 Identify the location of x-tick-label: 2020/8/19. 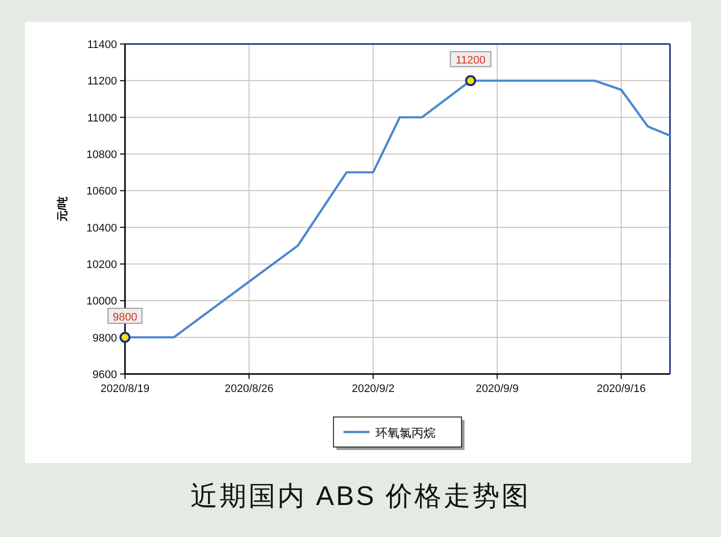
(125, 389).